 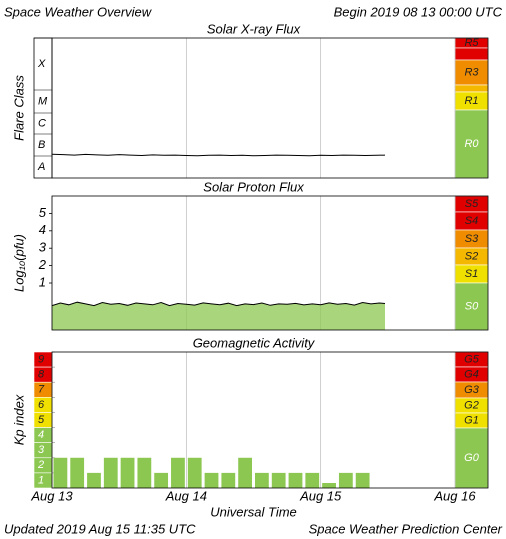 What do you see at coordinates (41, 390) in the screenshot?
I see `y-tick-label: 7` at bounding box center [41, 390].